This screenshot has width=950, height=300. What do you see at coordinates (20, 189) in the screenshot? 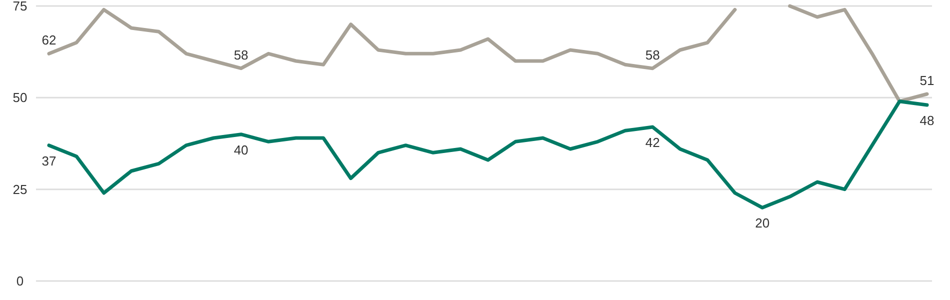
I see `y-tick-label: 25` at bounding box center [20, 189].